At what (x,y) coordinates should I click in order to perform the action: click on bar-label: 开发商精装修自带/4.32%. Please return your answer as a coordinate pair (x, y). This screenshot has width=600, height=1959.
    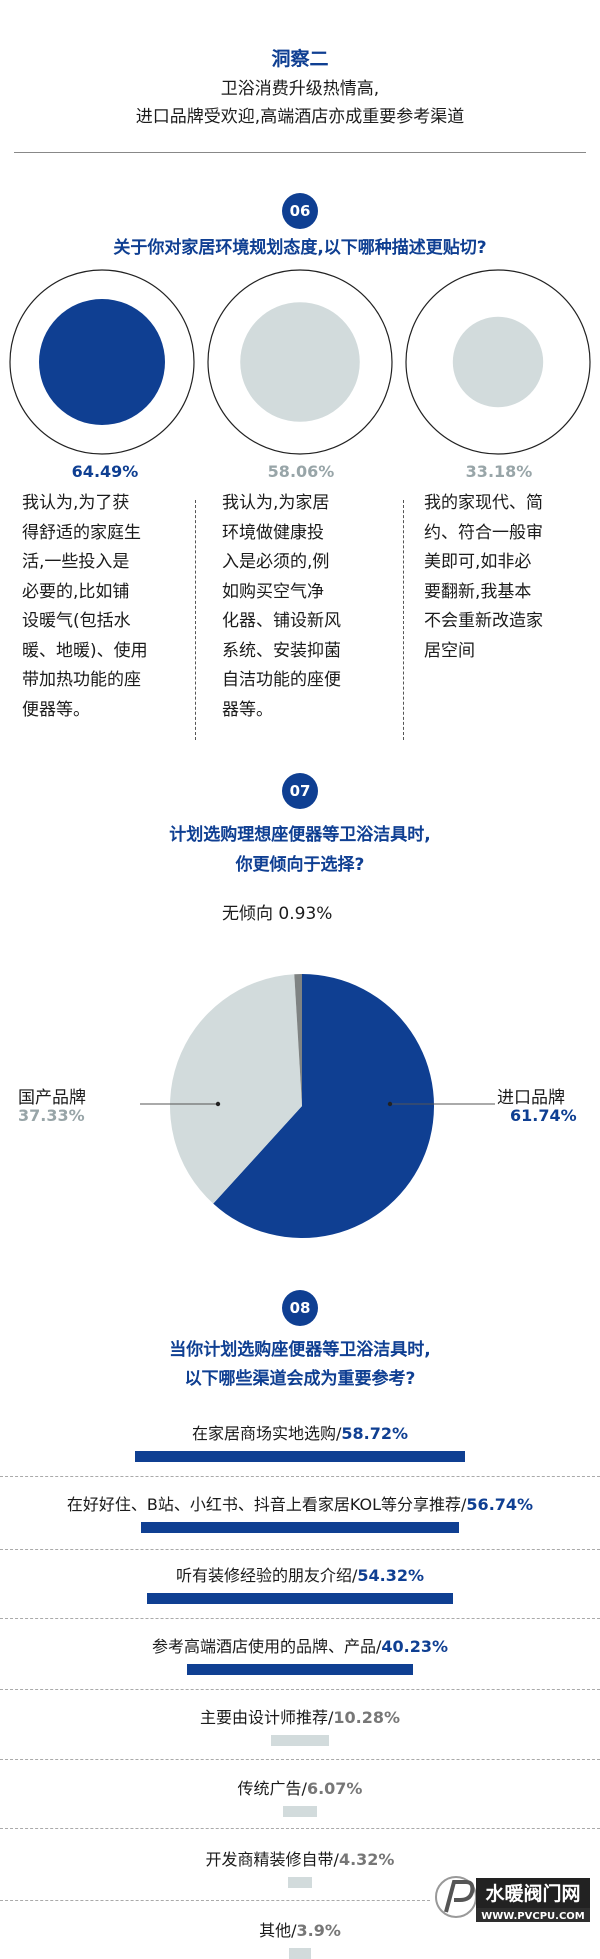
    Looking at the image, I should click on (300, 1858).